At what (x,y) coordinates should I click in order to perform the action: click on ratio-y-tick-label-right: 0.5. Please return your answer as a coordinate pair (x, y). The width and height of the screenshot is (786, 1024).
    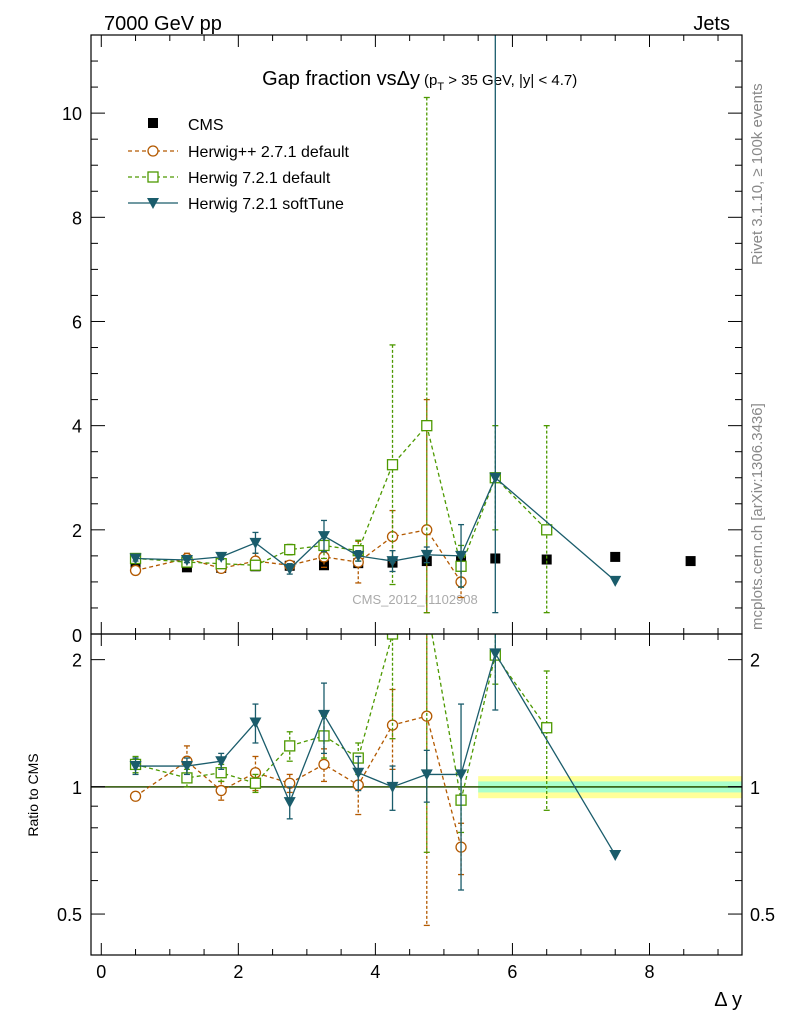
    Looking at the image, I should click on (762, 915).